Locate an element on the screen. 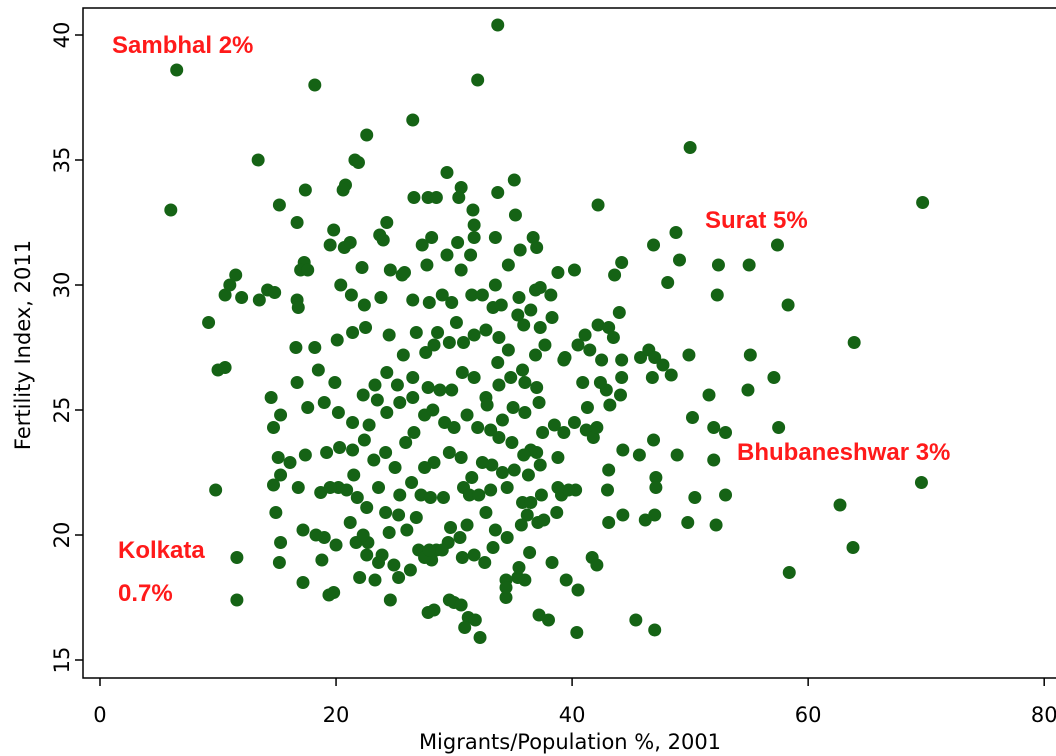 The width and height of the screenshot is (1056, 756). x-tick-label: 20 is located at coordinates (336, 715).